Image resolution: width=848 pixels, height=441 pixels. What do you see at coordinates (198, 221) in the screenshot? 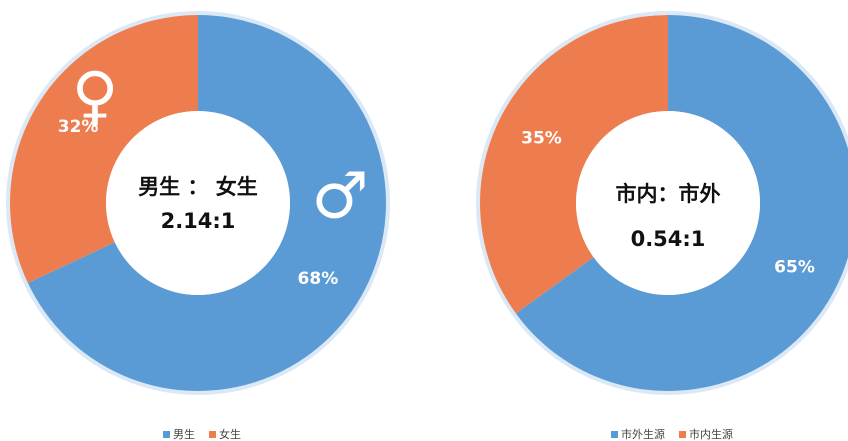
I see `center-text: 2.14:1` at bounding box center [198, 221].